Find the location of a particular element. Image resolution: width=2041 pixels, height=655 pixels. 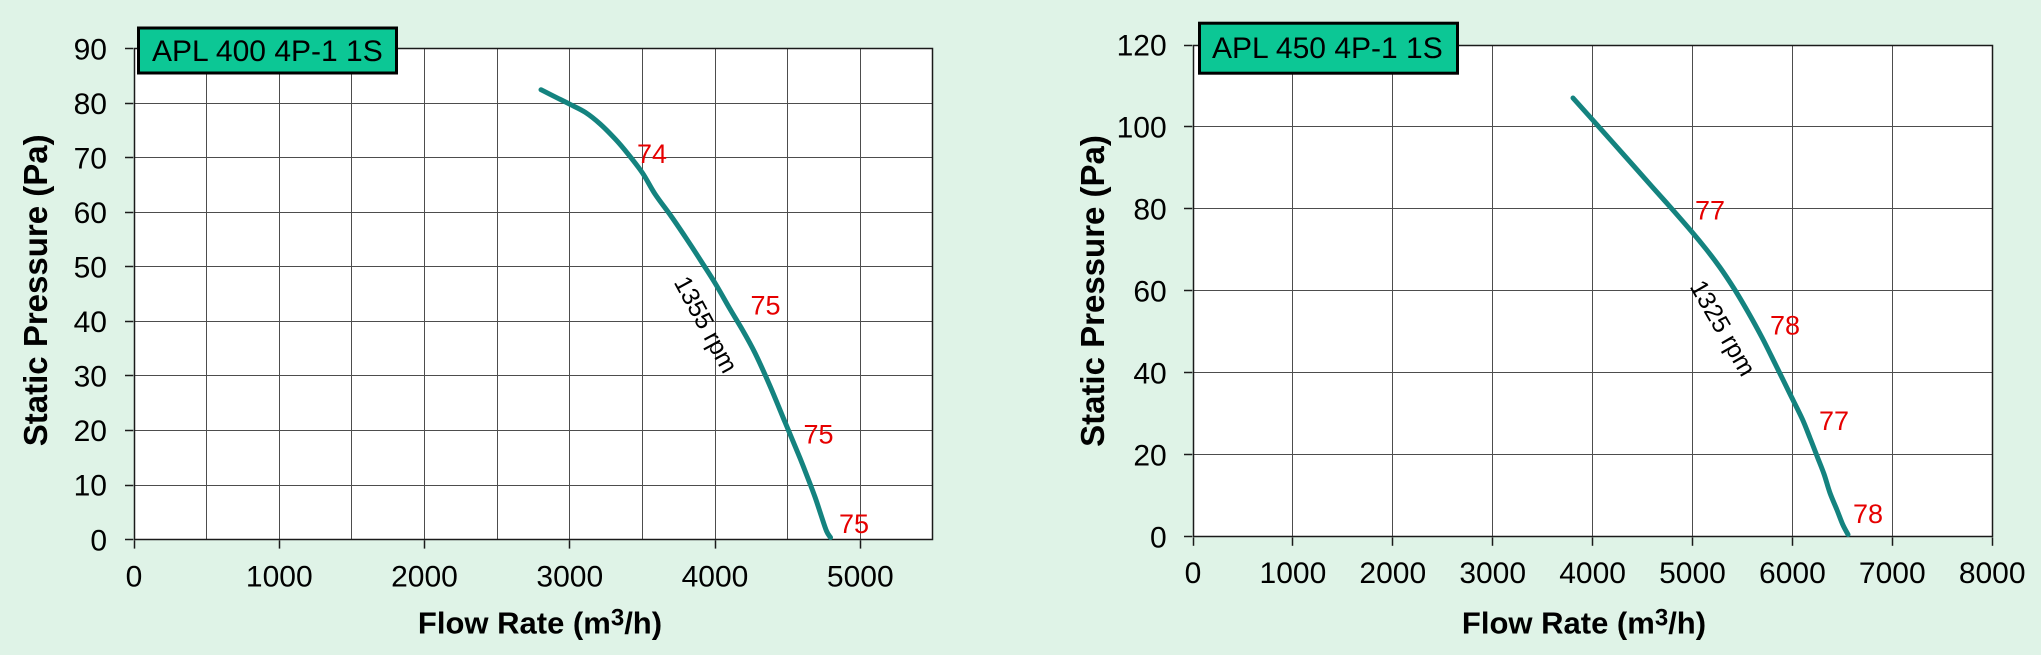

svg-text: 8000 is located at coordinates (1992, 573).